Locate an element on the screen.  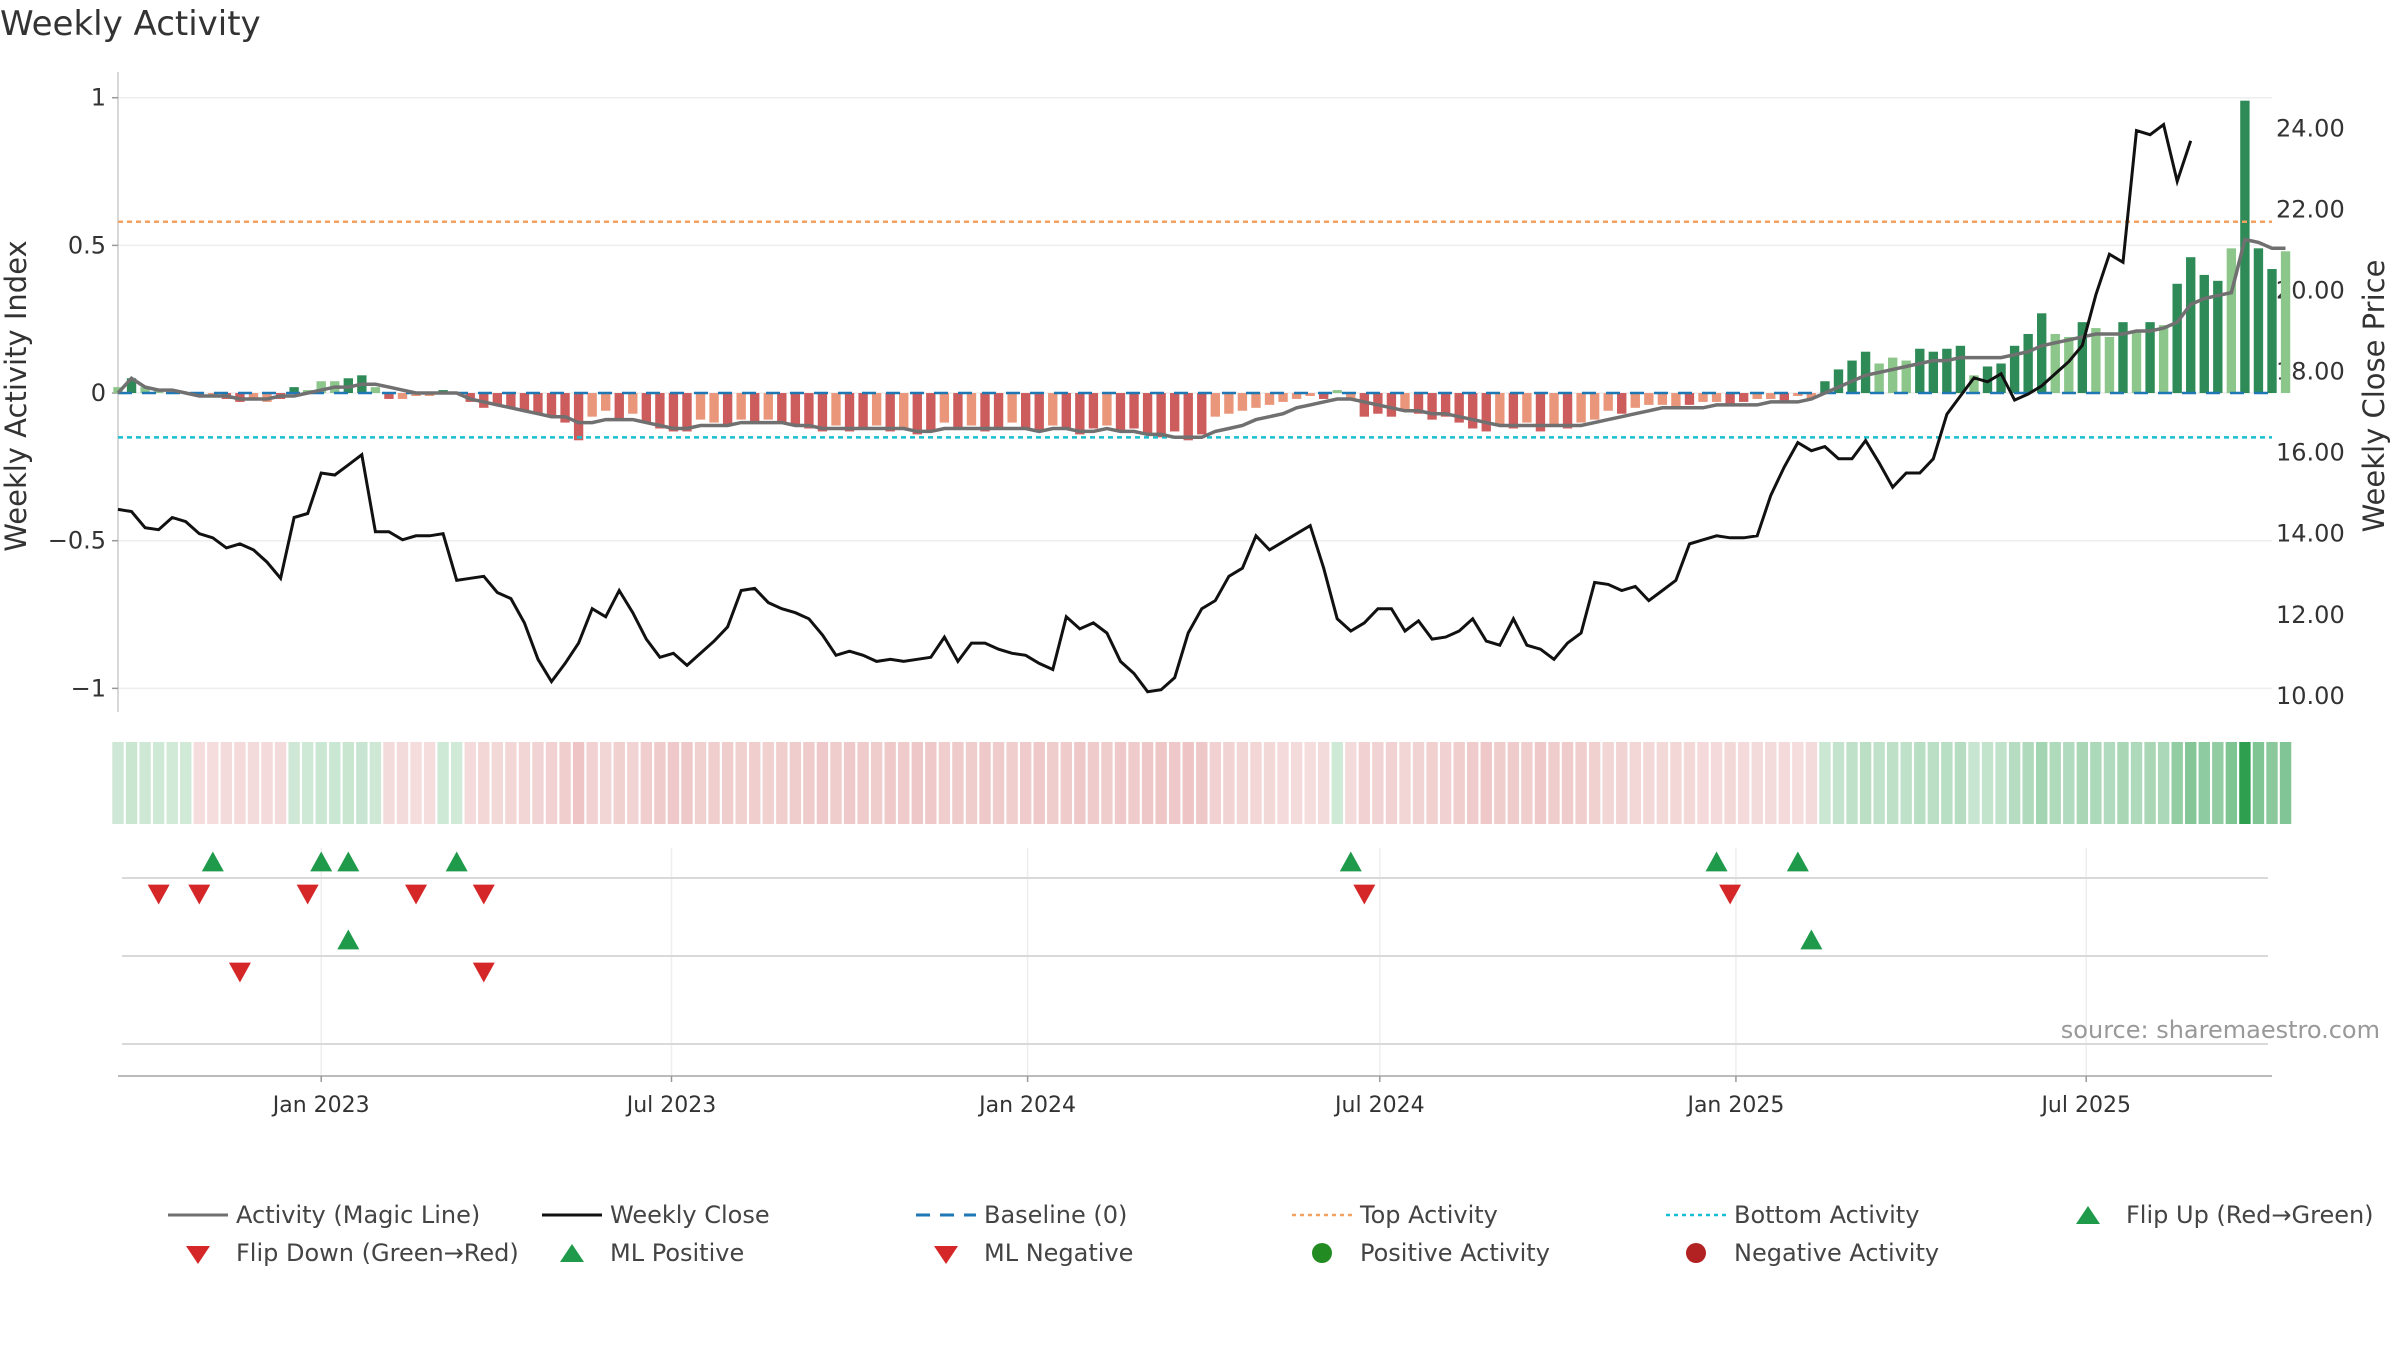
legend-item: Flip Up (Red→Green) is located at coordinates (2215, 1215).